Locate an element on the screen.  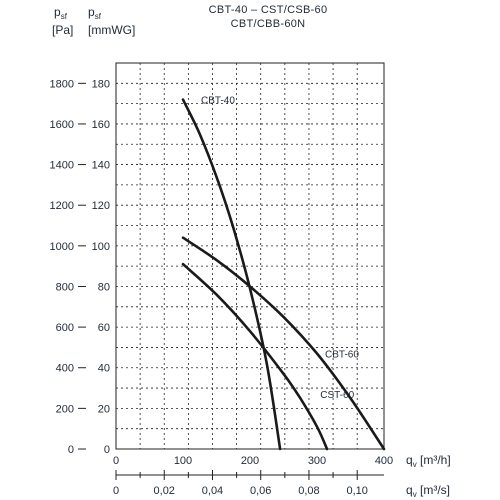
right-axis-tick-label: 160 is located at coordinates (101, 125).